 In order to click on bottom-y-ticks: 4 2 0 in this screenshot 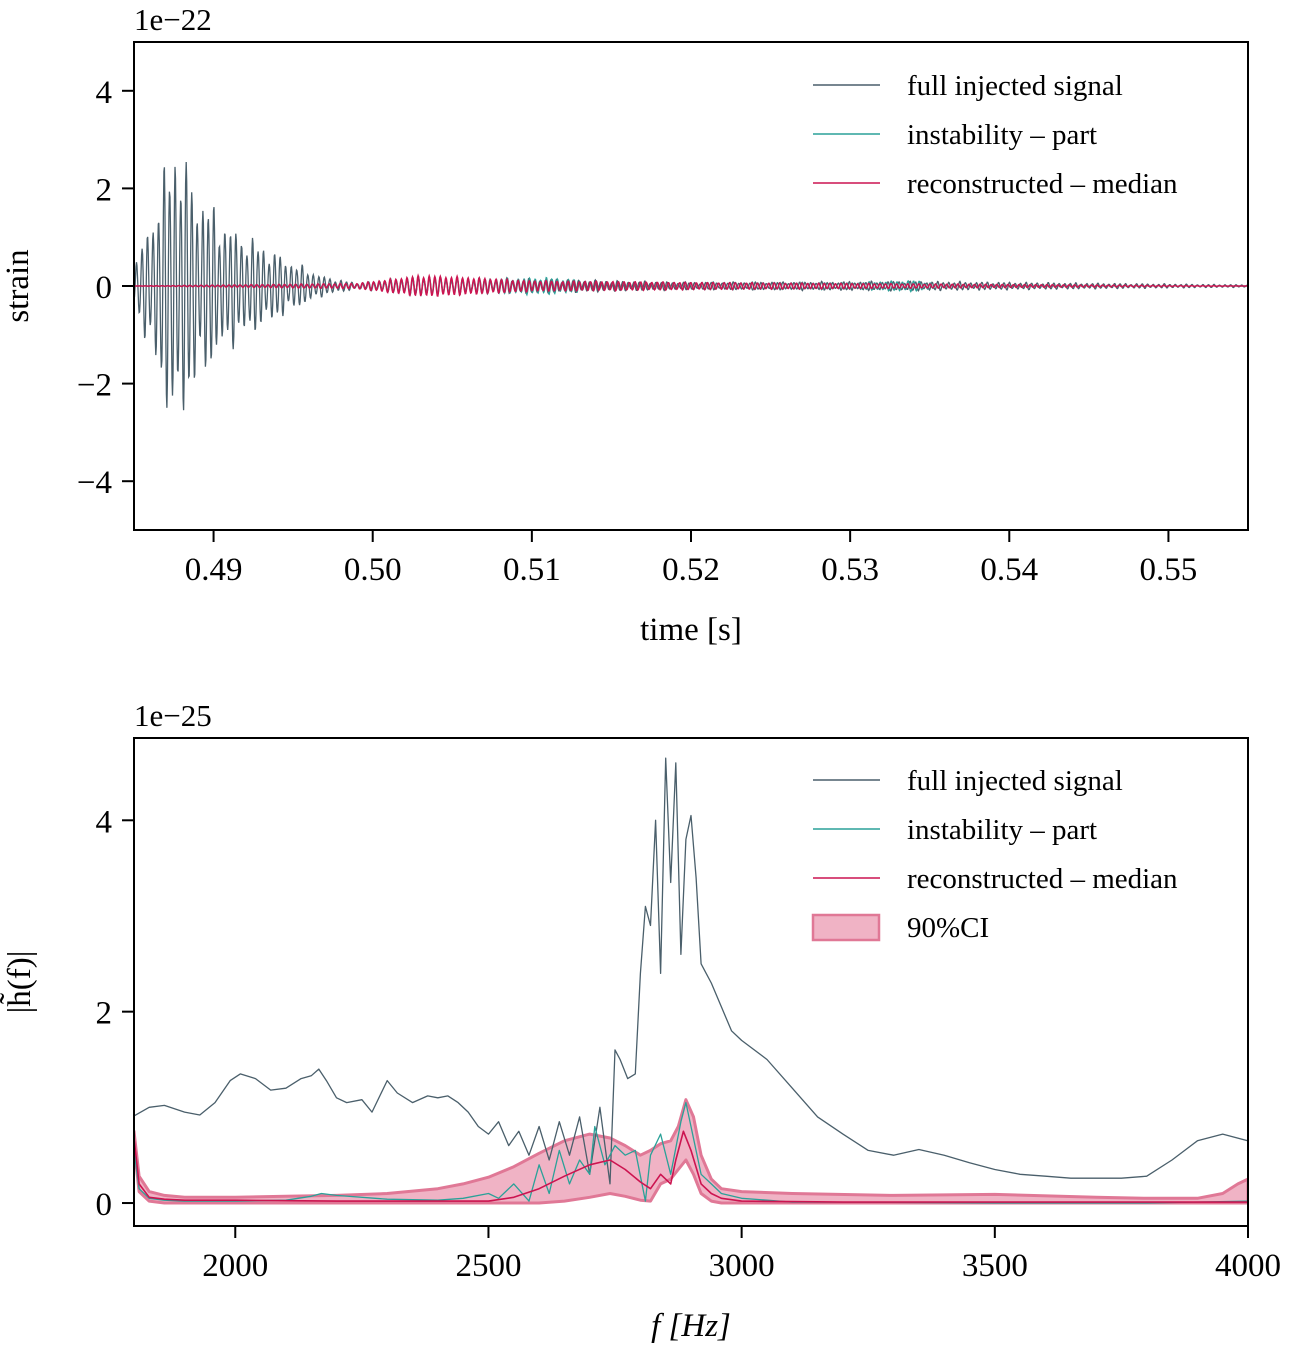, I will do `click(115, 1013)`.